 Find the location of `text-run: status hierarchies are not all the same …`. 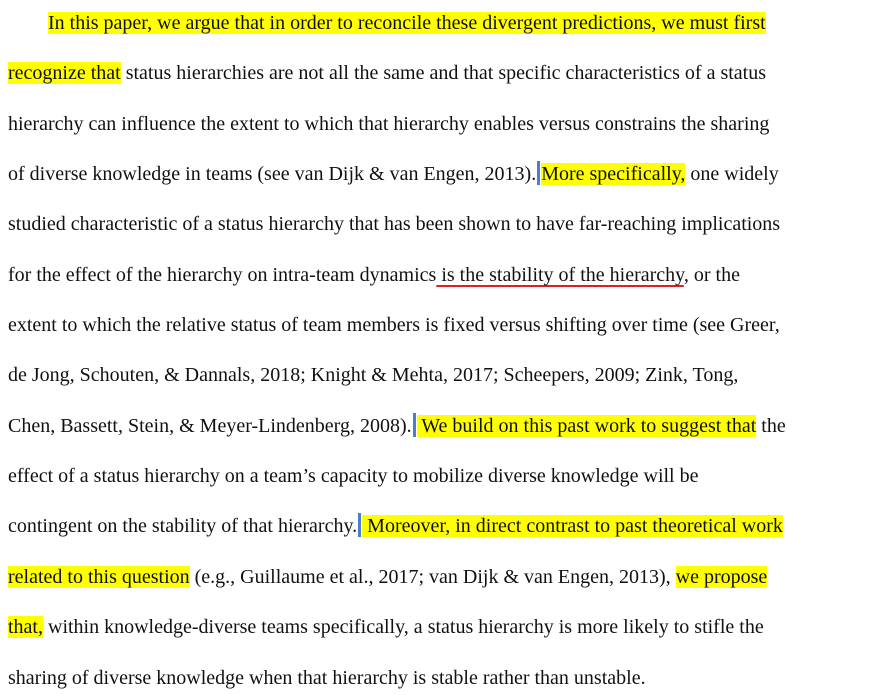

text-run: status hierarchies are not all the same … is located at coordinates (443, 73).